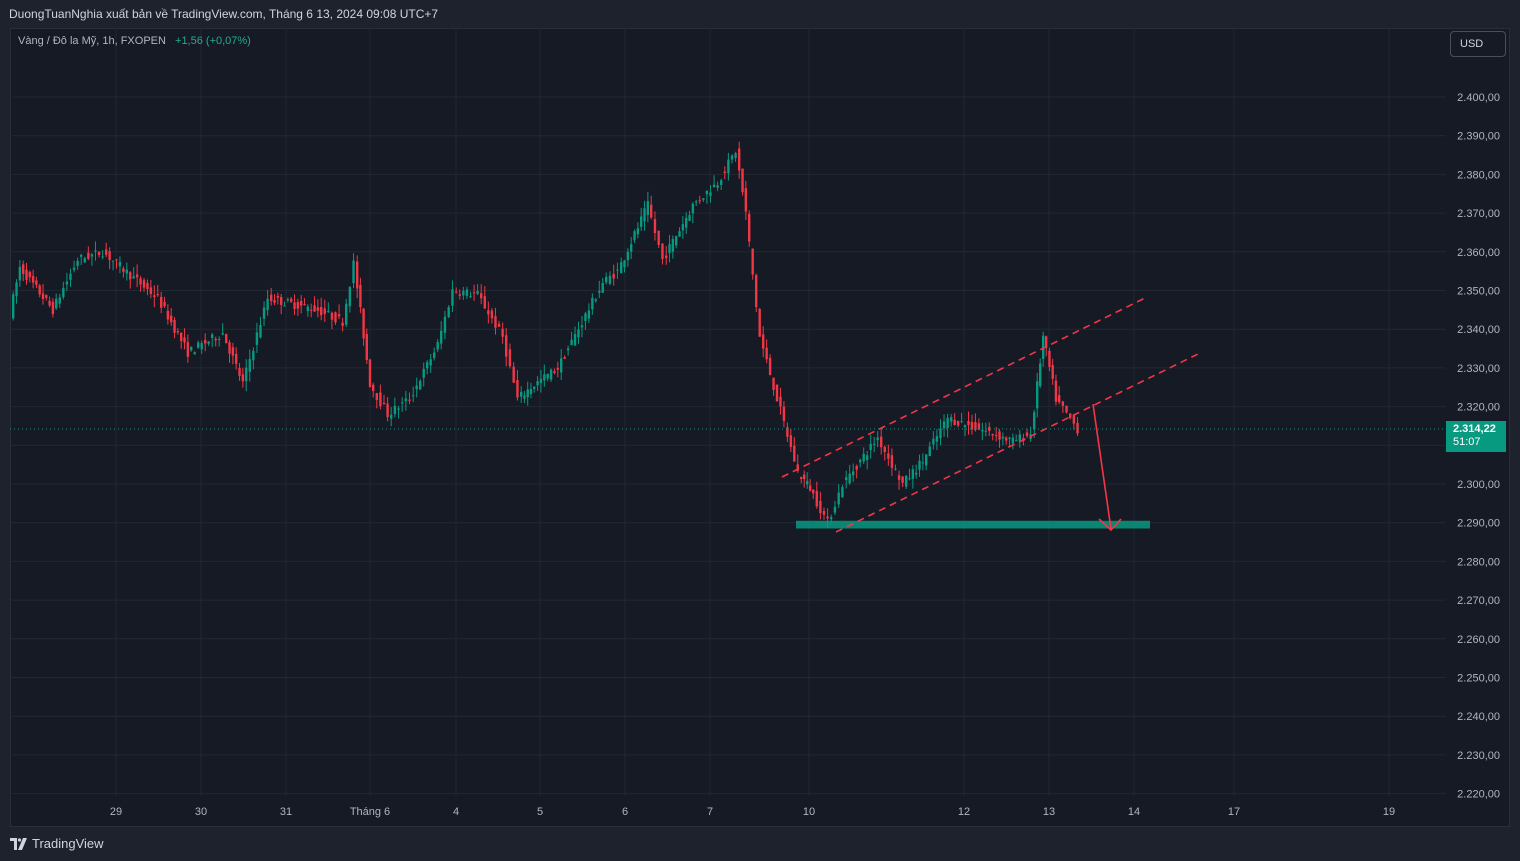 This screenshot has height=861, width=1520. I want to click on y-tick-label: 2.400,00, so click(1478, 98).